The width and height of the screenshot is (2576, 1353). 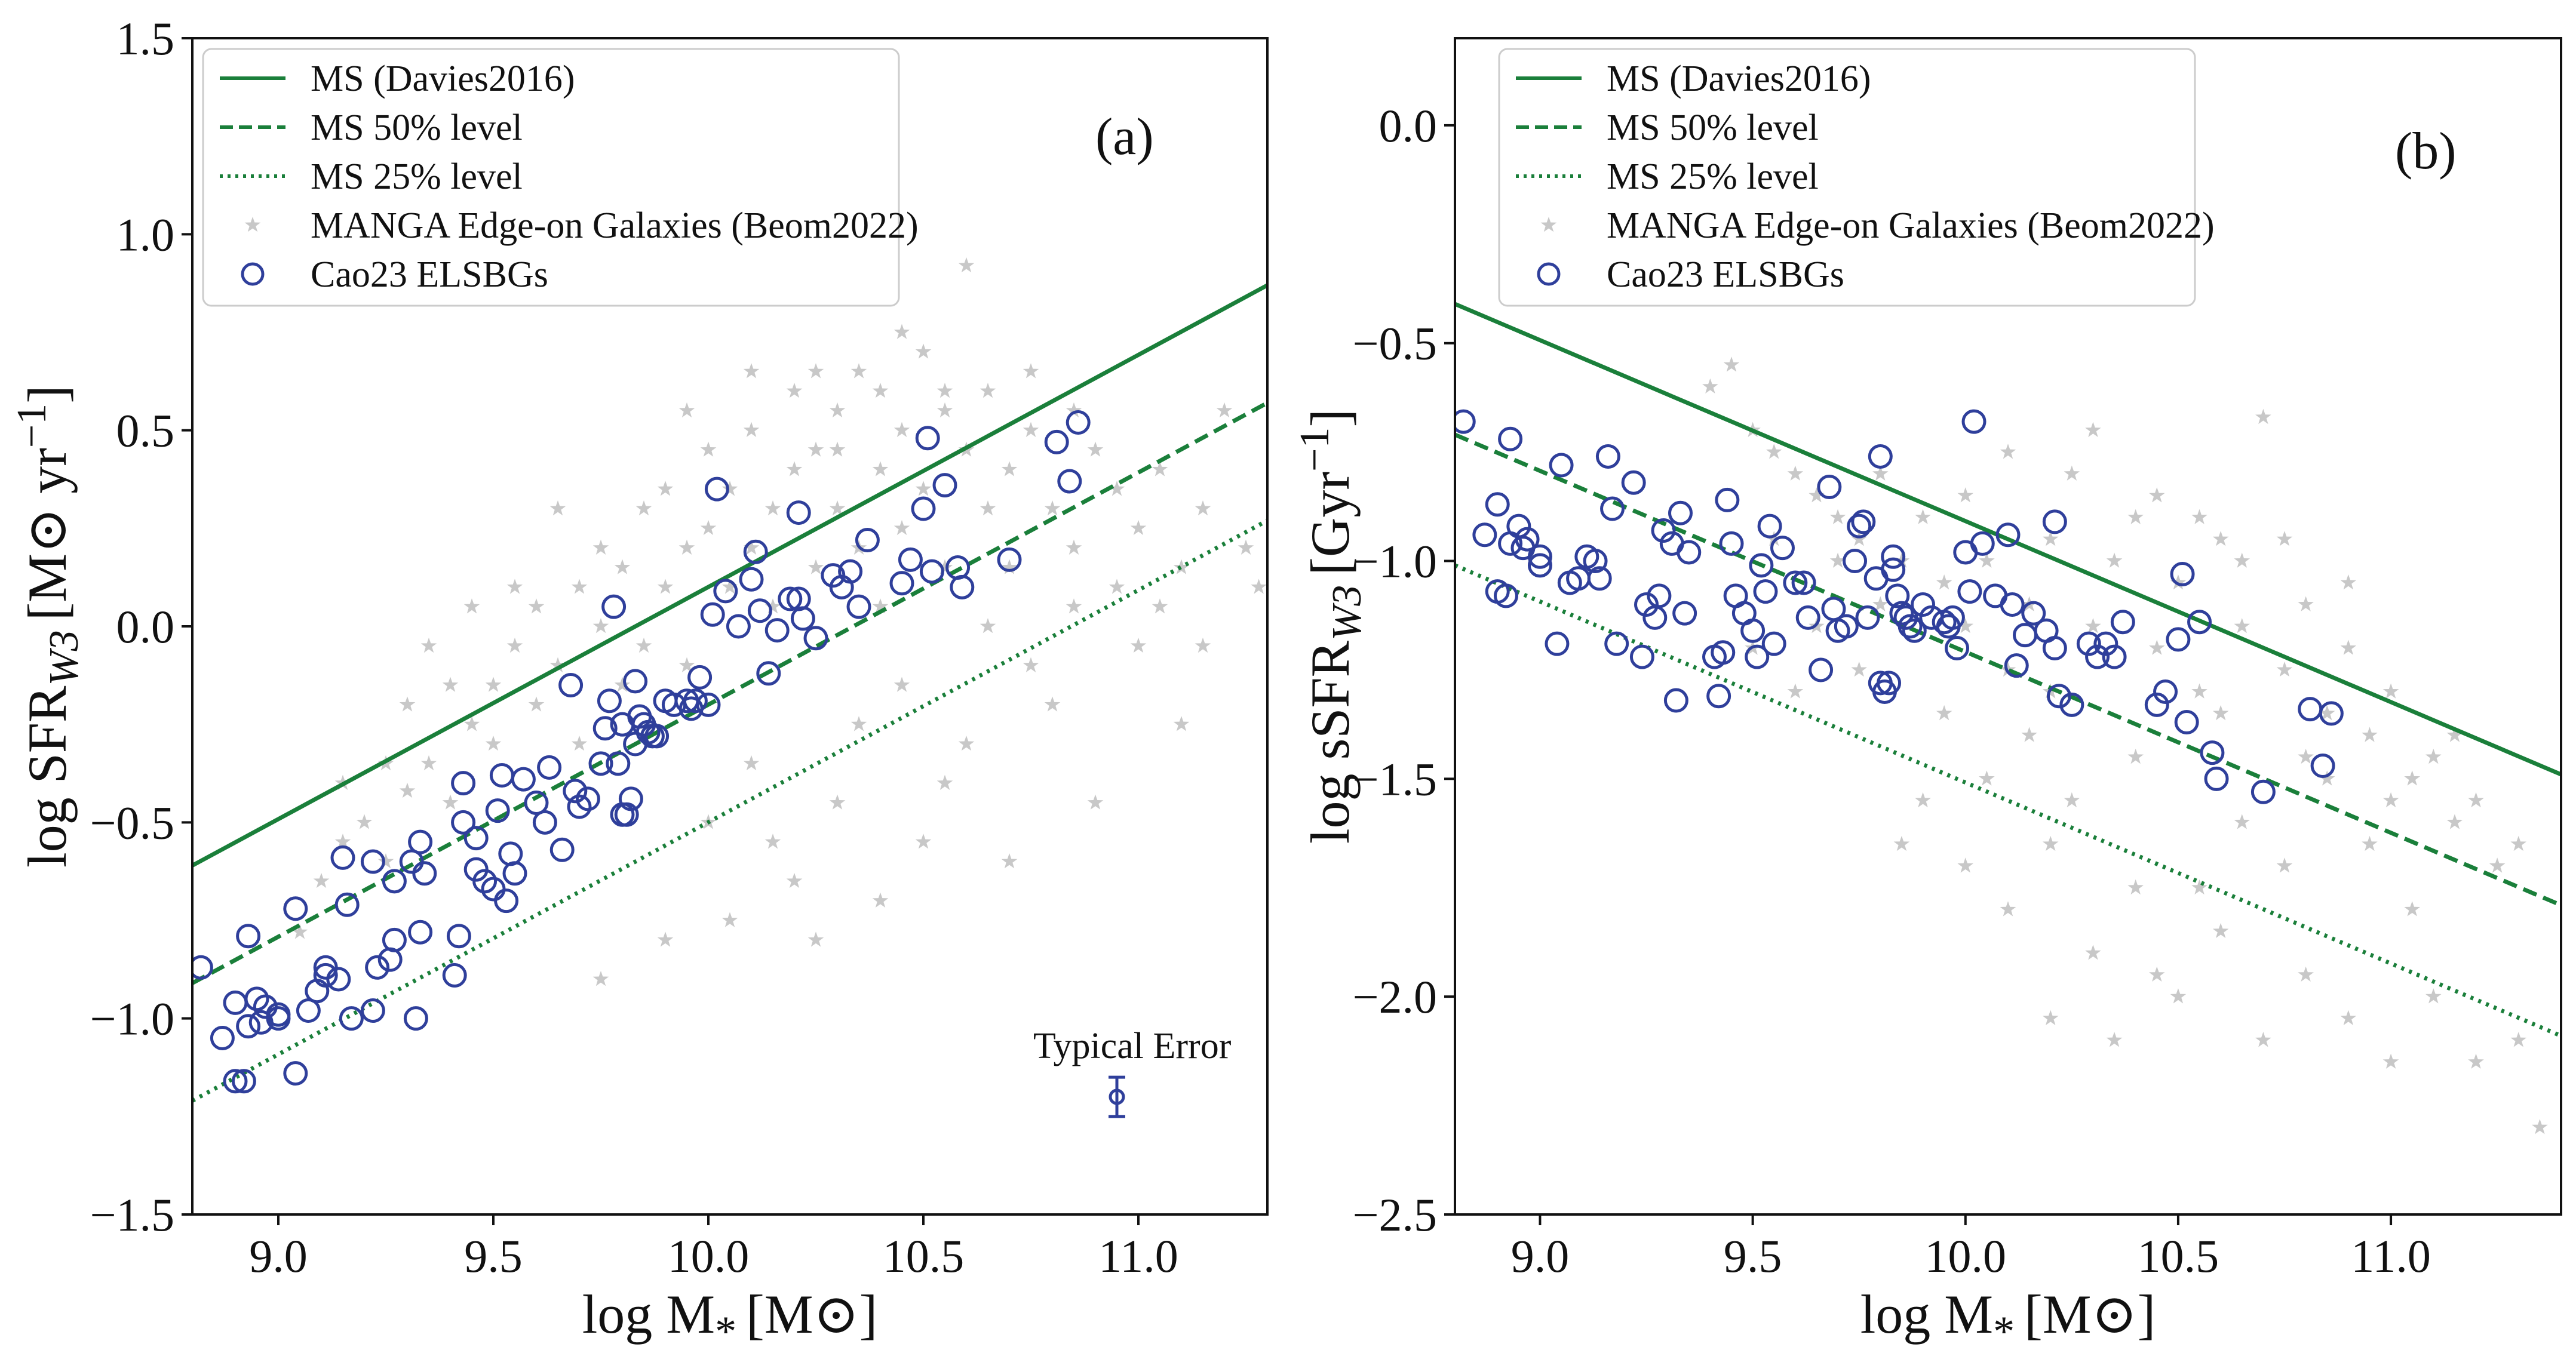 What do you see at coordinates (132, 1215) in the screenshot?
I see `y-tick-label: −1.5` at bounding box center [132, 1215].